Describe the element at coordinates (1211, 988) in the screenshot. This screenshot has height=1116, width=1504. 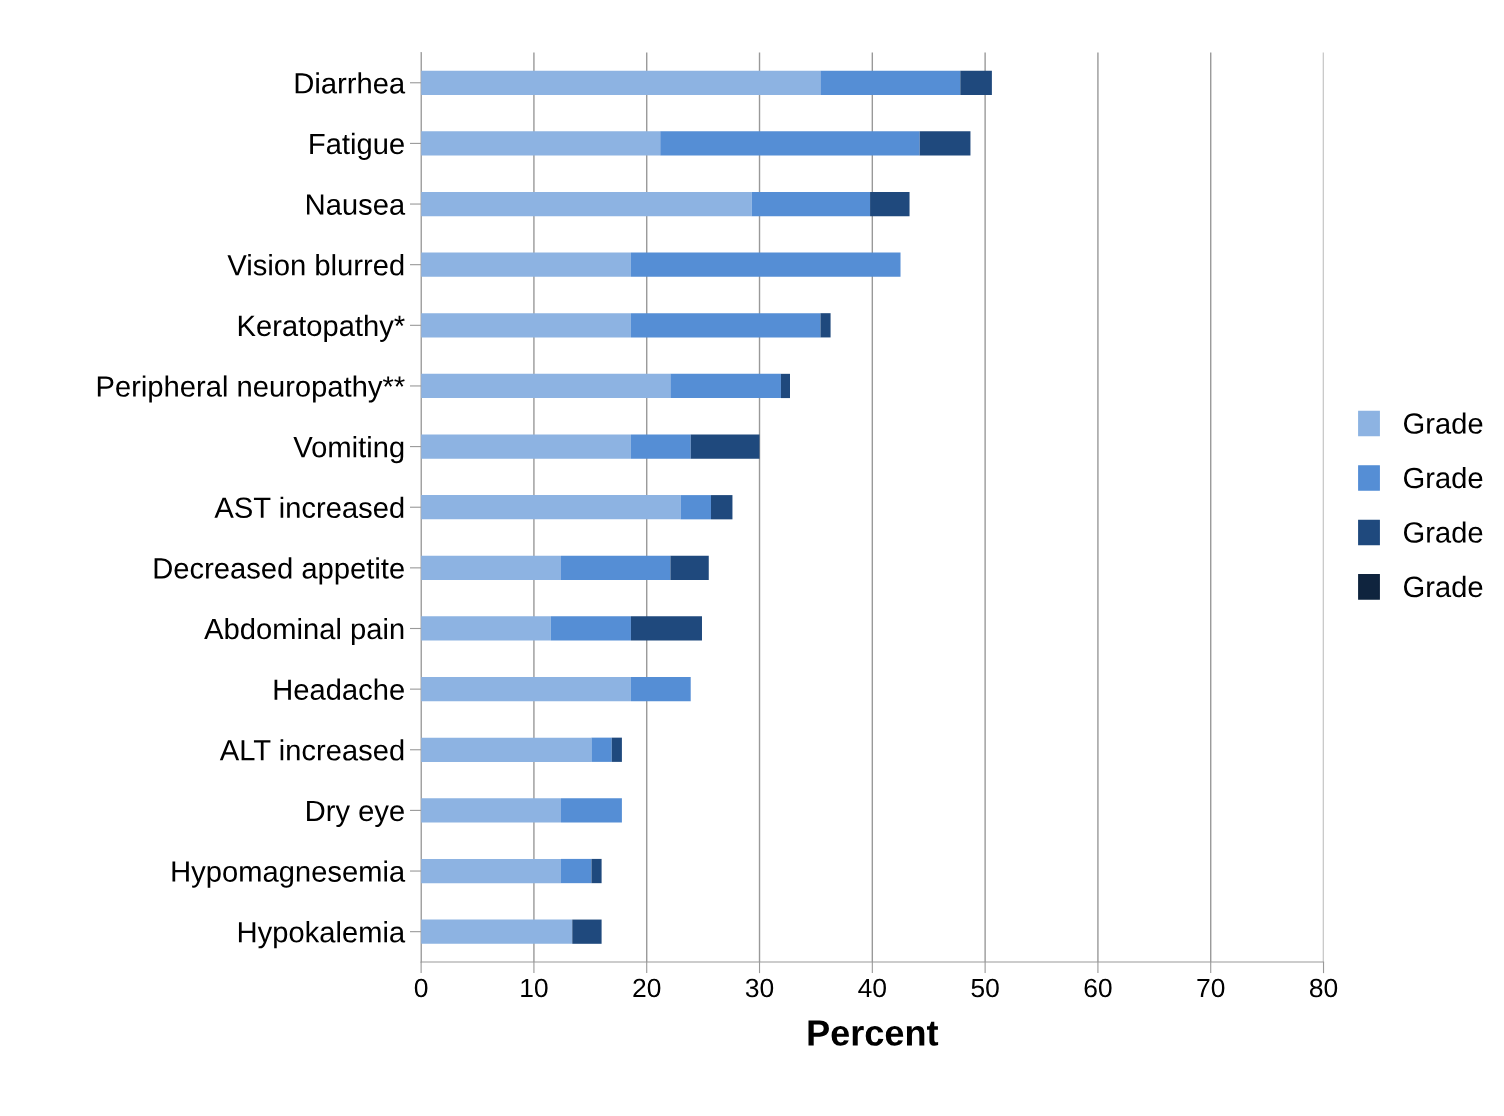
I see `x-tick-label: 70` at that location.